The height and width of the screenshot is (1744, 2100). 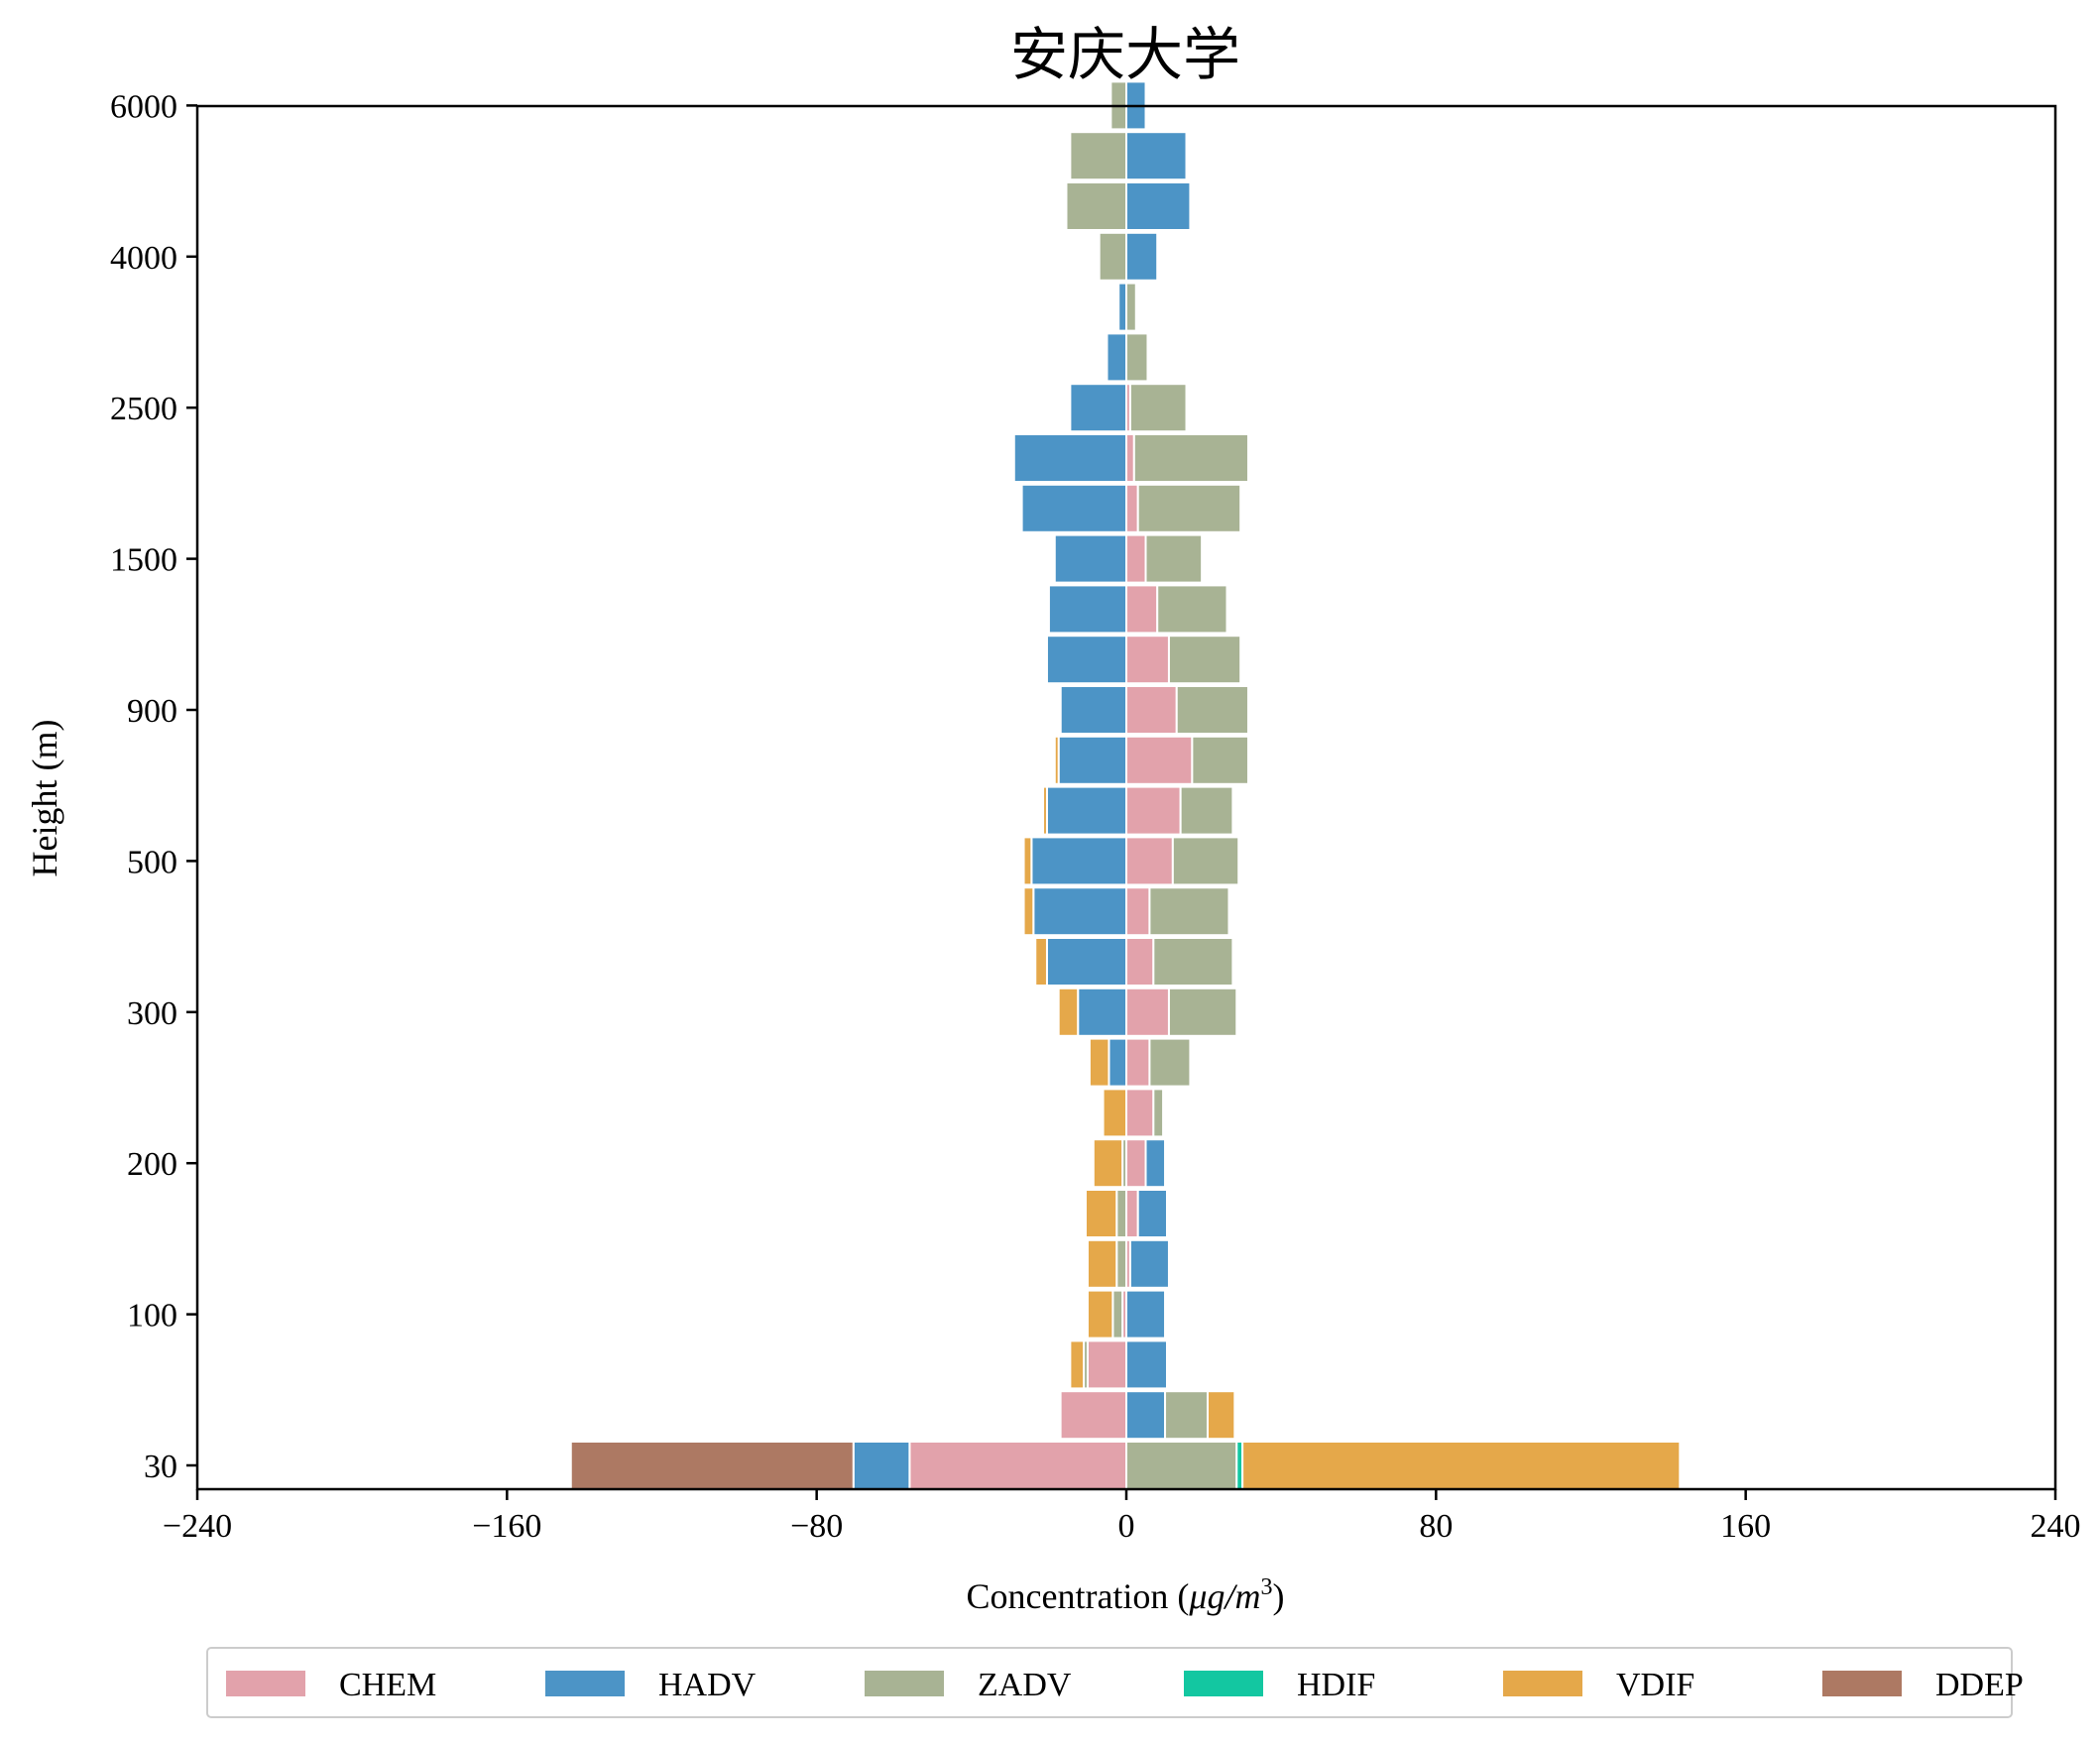 I want to click on y-tick-label: 2500, so click(x=143, y=409).